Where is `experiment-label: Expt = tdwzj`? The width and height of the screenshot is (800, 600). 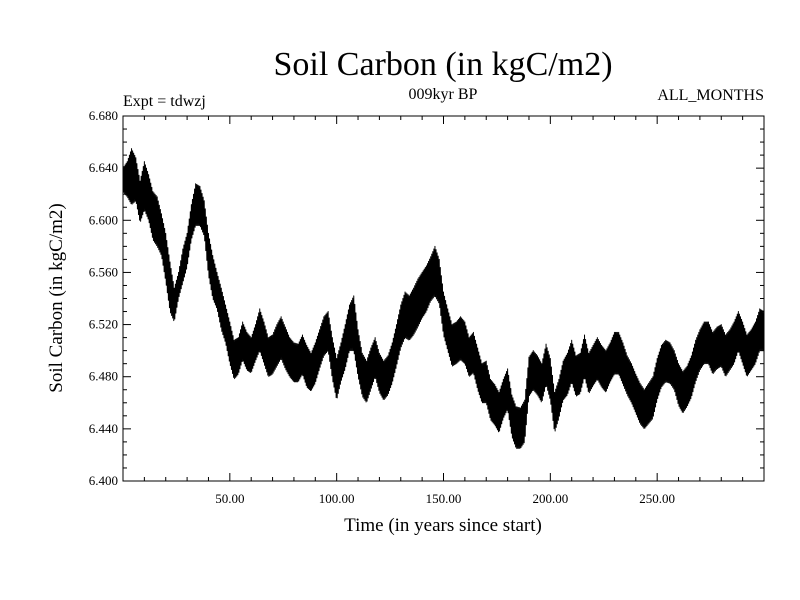
experiment-label: Expt = tdwzj is located at coordinates (164, 101).